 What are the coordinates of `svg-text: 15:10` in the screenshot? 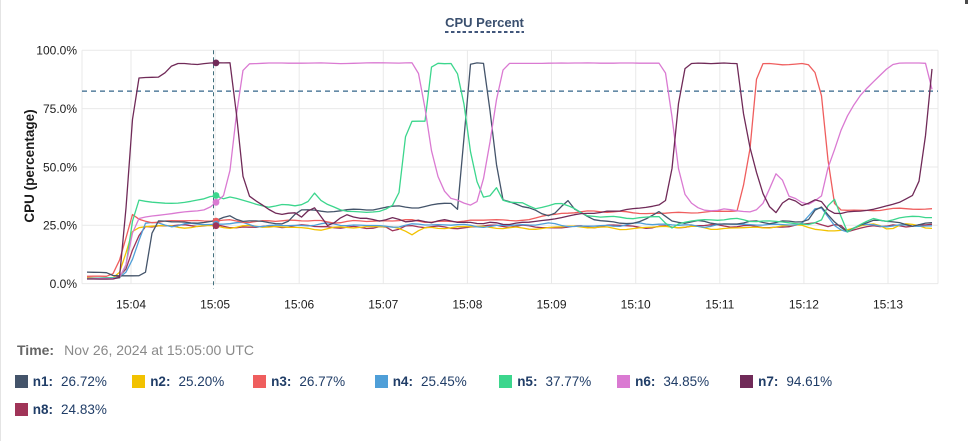 It's located at (636, 305).